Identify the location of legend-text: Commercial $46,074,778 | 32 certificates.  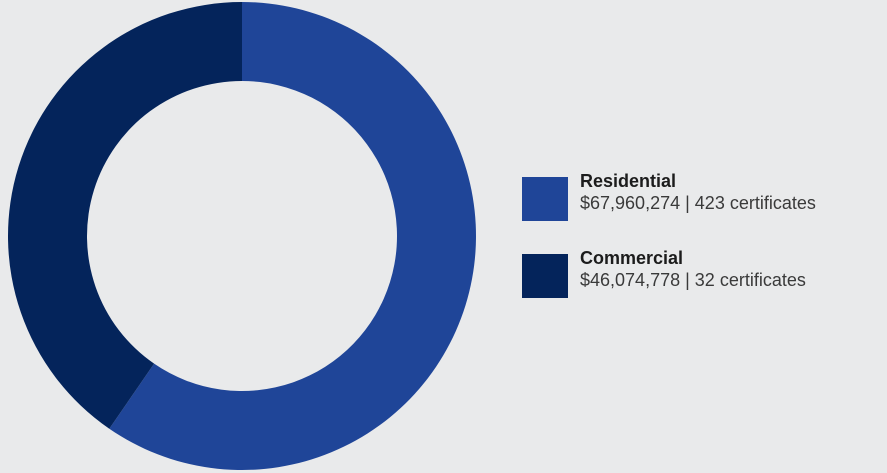
(693, 269).